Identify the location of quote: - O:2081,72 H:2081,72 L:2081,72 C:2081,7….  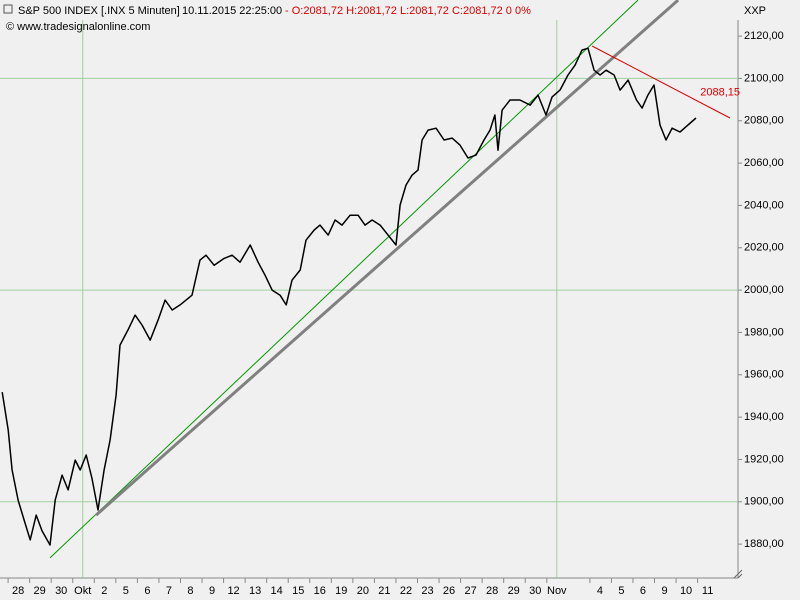
(408, 11).